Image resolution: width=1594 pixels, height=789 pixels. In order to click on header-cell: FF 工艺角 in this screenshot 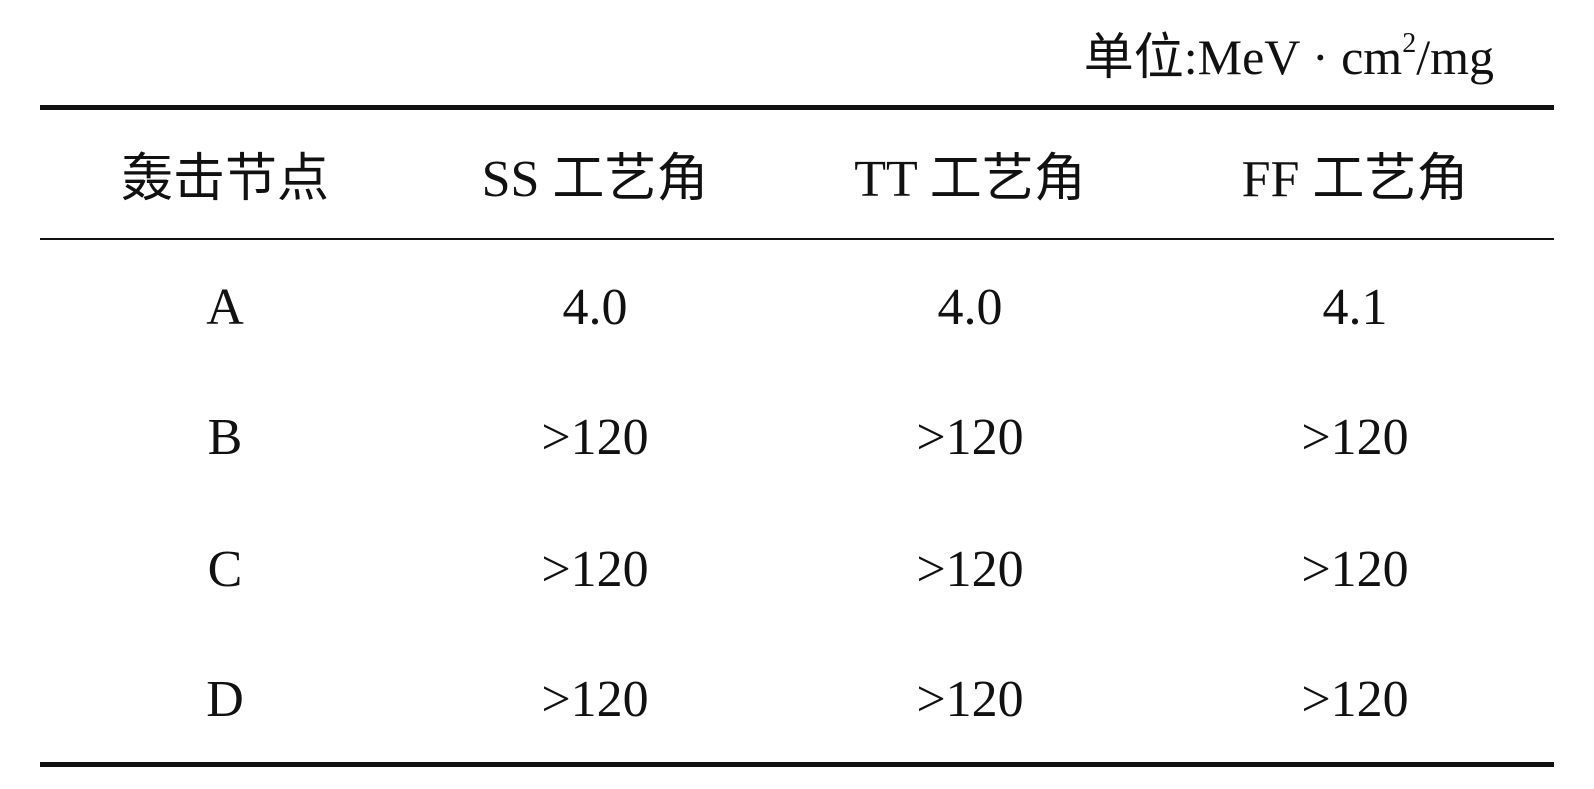, I will do `click(1355, 179)`.